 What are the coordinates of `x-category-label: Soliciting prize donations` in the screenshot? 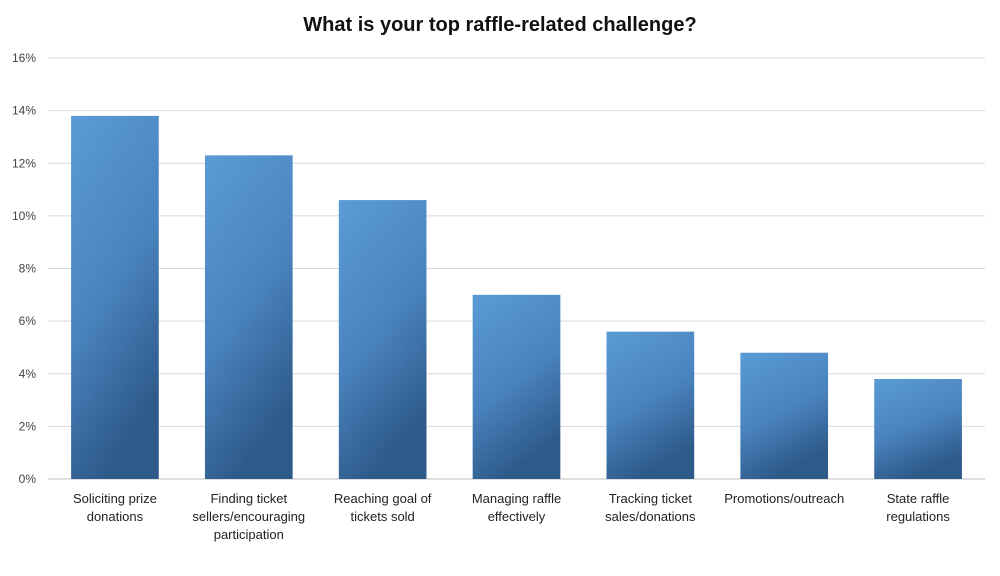 It's located at (115, 507).